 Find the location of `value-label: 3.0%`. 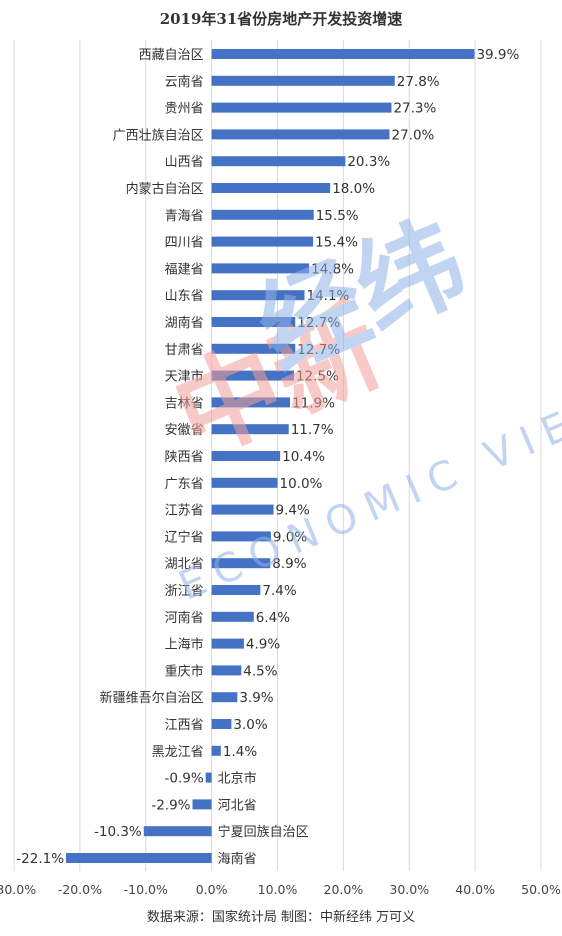

value-label: 3.0% is located at coordinates (250, 725).